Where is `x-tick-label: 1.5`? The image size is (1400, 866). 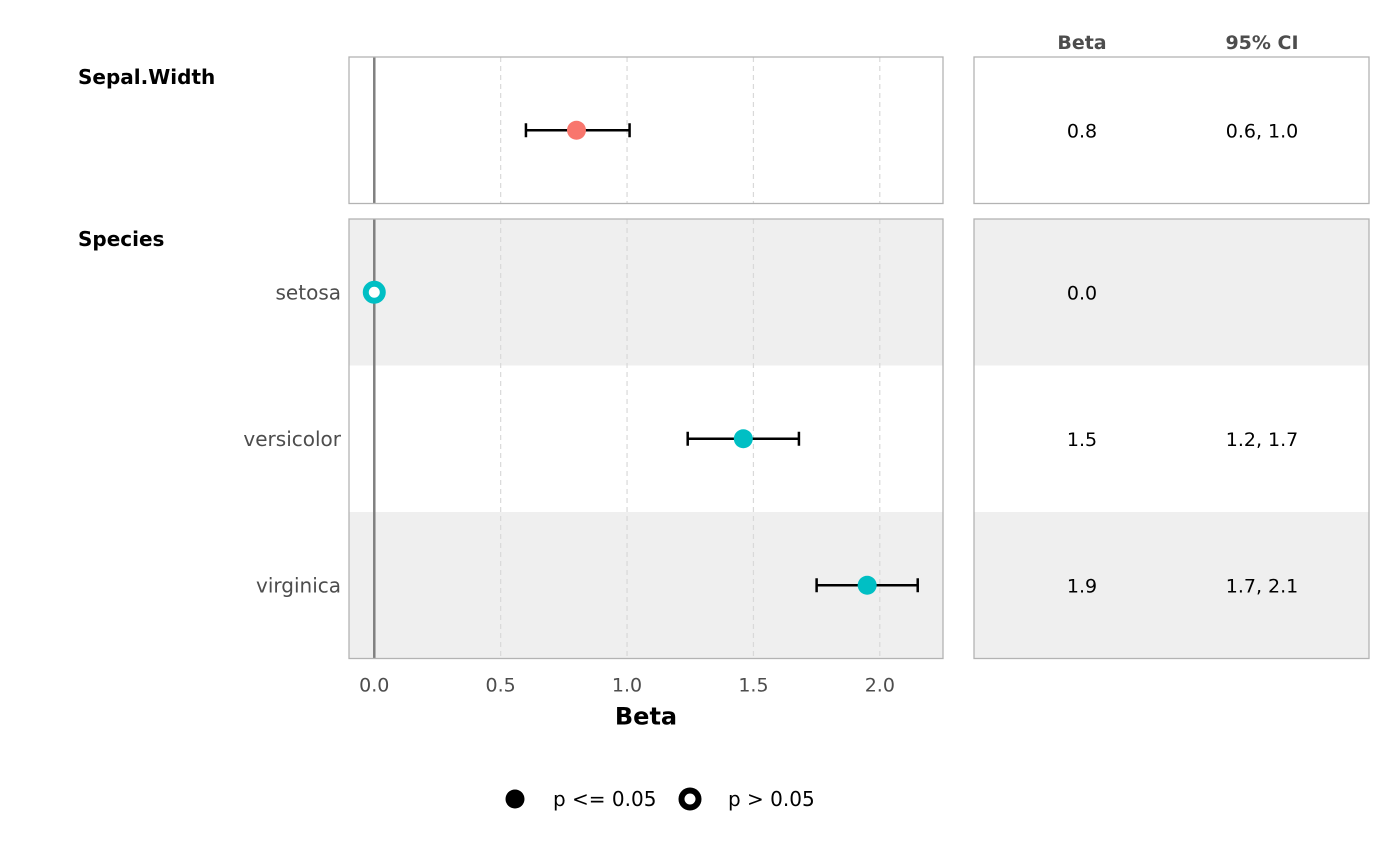 x-tick-label: 1.5 is located at coordinates (753, 686).